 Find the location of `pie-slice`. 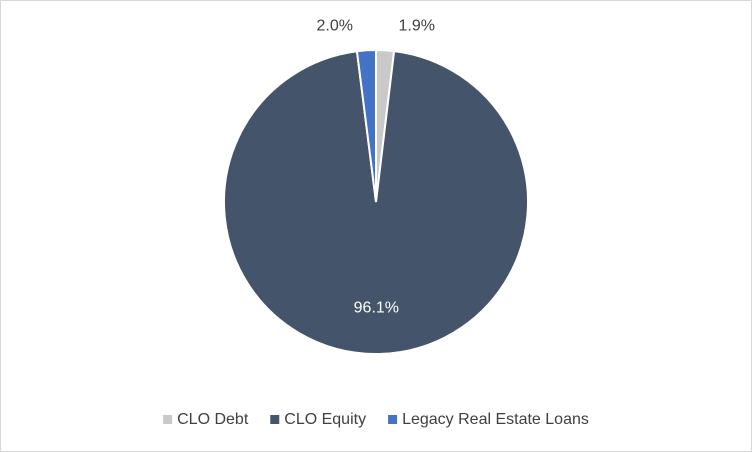

pie-slice is located at coordinates (366, 125).